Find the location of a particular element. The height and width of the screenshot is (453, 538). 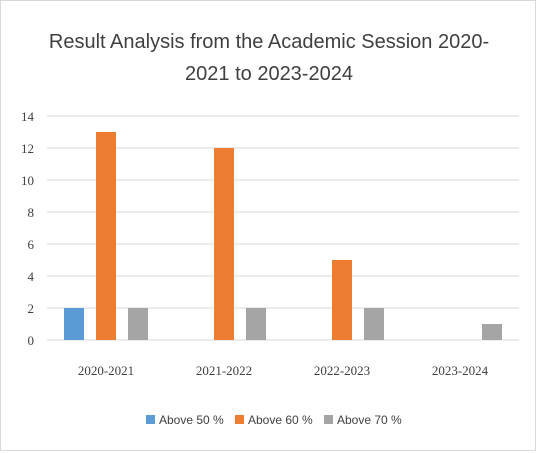

y-tick-label: 12 is located at coordinates (27, 148).